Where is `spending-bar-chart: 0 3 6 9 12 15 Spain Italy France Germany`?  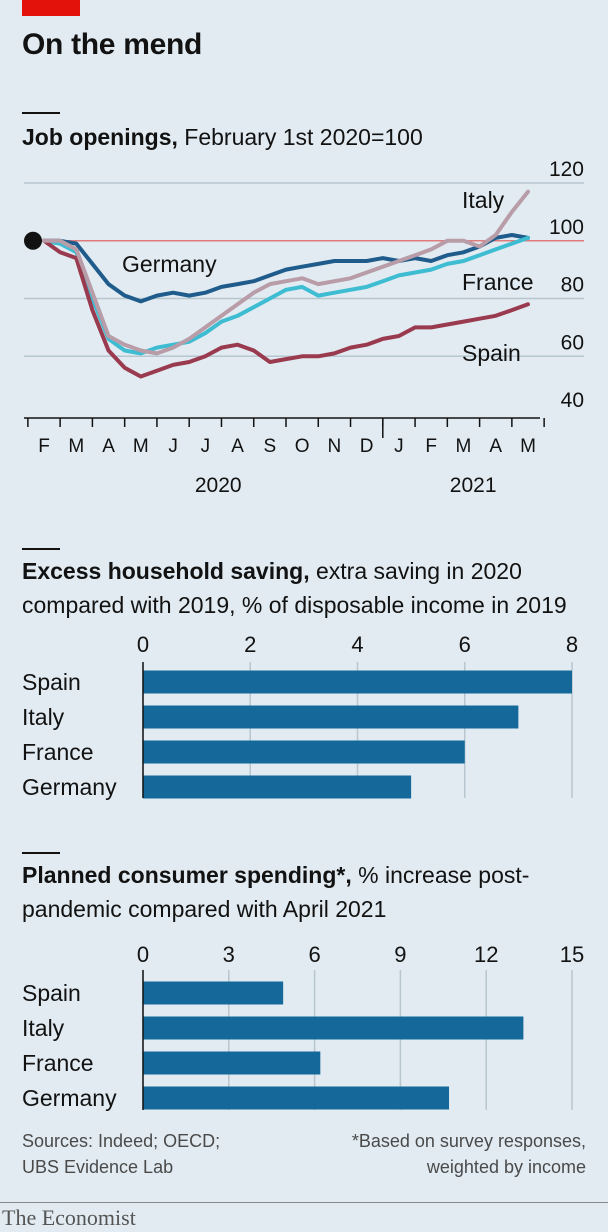 spending-bar-chart: 0 3 6 9 12 15 Spain Italy France Germany is located at coordinates (303, 1026).